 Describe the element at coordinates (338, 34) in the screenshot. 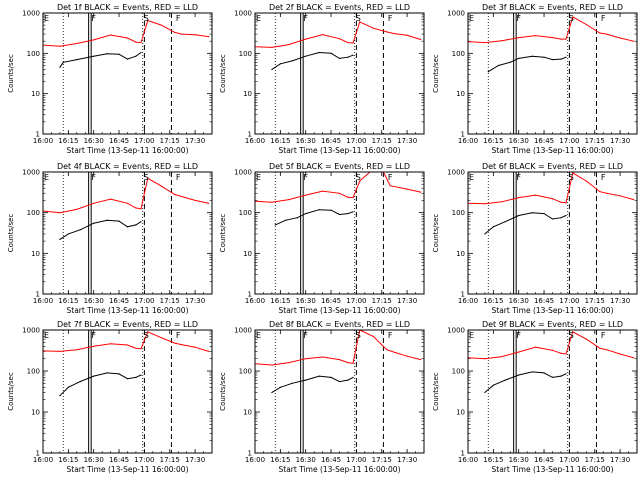

I see `series-line-lld` at that location.